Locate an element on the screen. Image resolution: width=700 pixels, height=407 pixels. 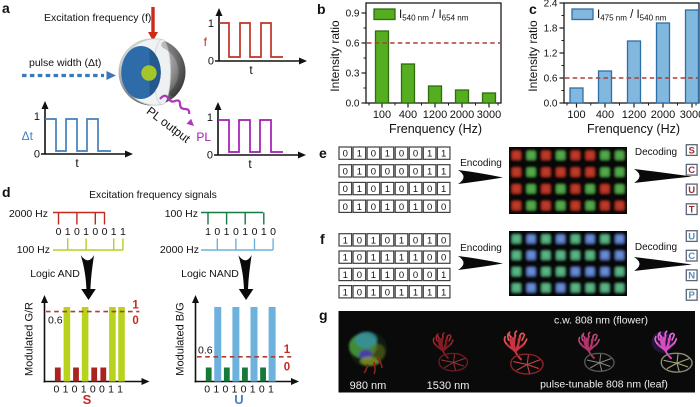
svg-text: b is located at coordinates (321, 9).